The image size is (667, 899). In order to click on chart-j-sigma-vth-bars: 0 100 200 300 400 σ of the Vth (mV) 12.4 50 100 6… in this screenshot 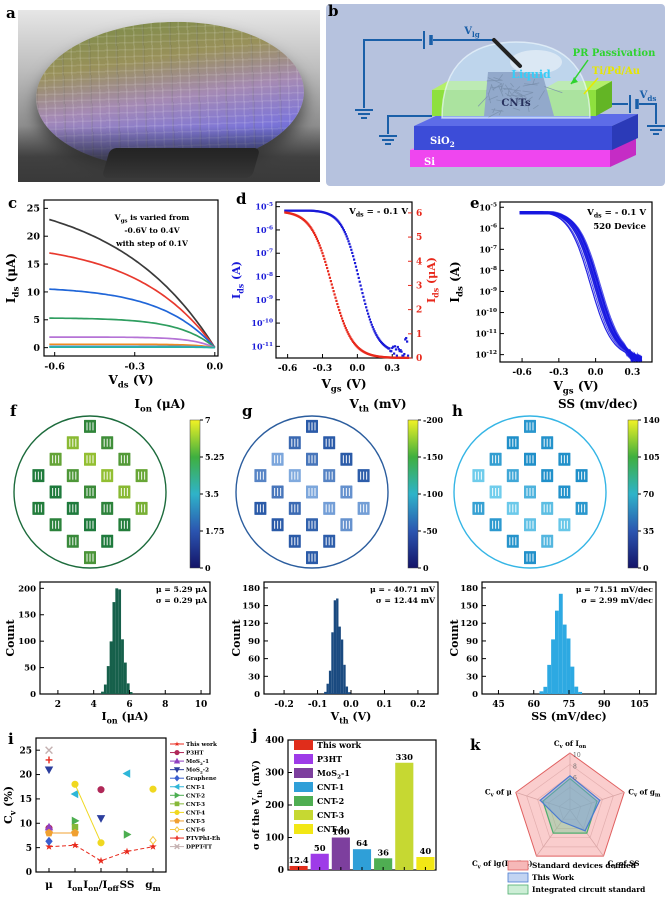, I will do `click(344, 806)`.